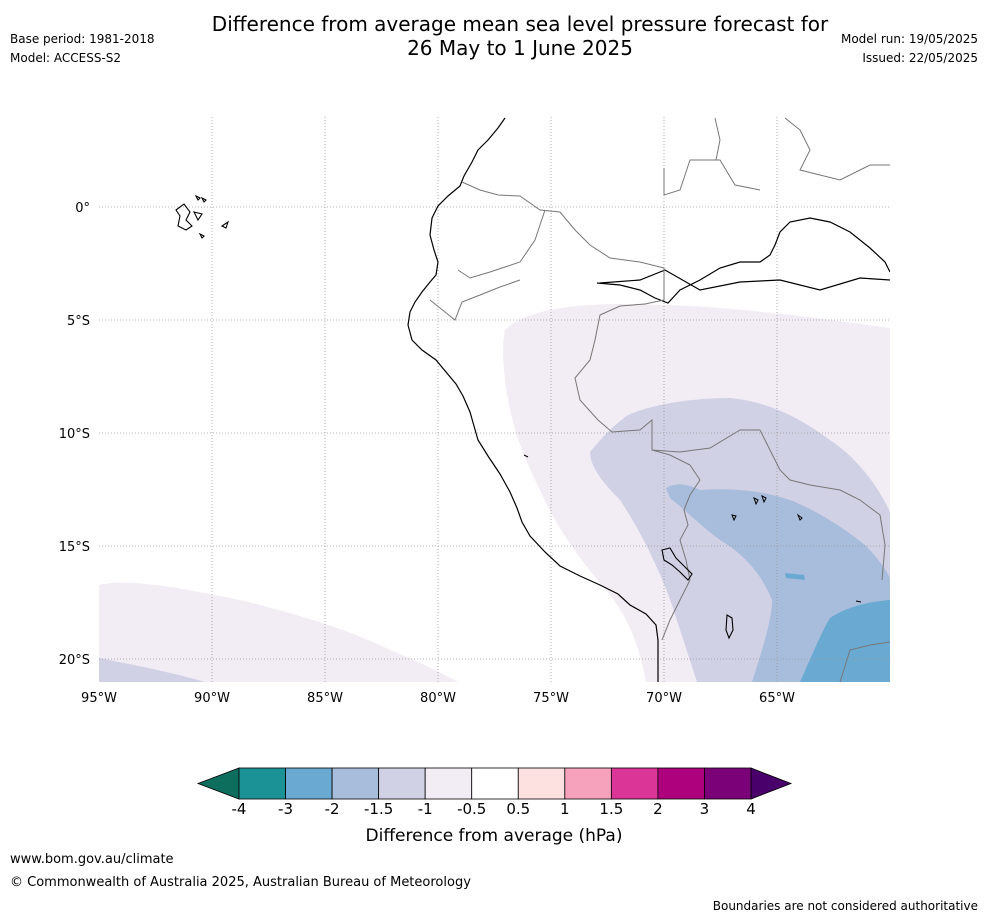  What do you see at coordinates (692, 528) in the screenshot?
I see `small-lakes` at bounding box center [692, 528].